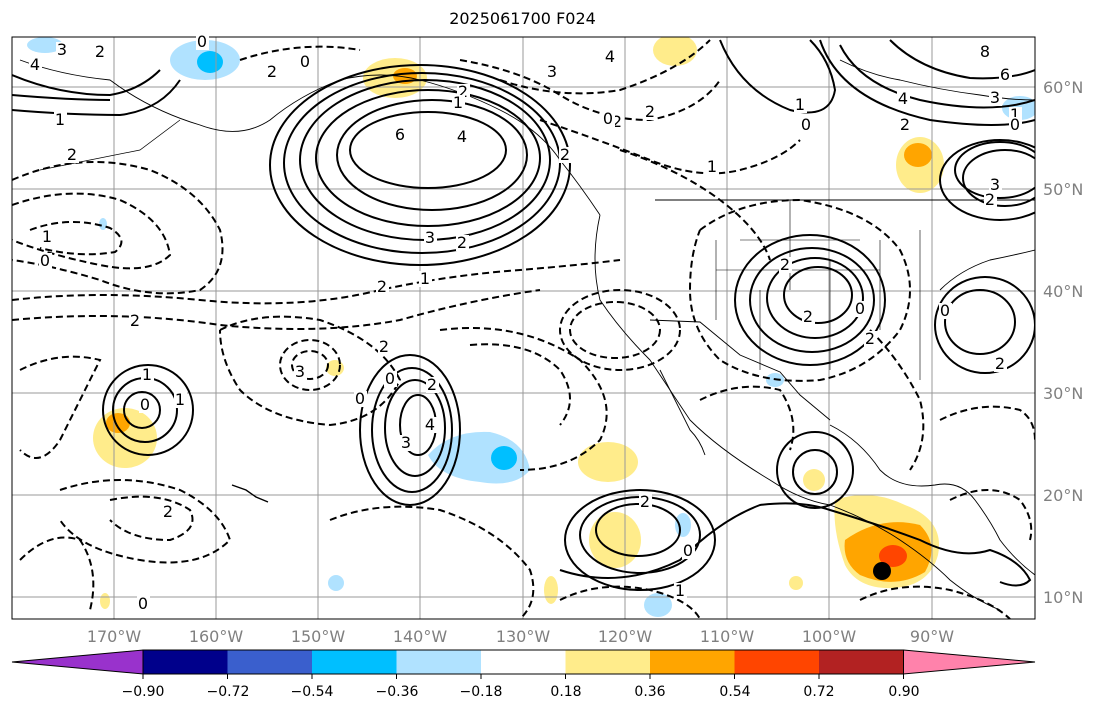 The height and width of the screenshot is (712, 1105). I want to click on canada-contour, so click(927, 82).